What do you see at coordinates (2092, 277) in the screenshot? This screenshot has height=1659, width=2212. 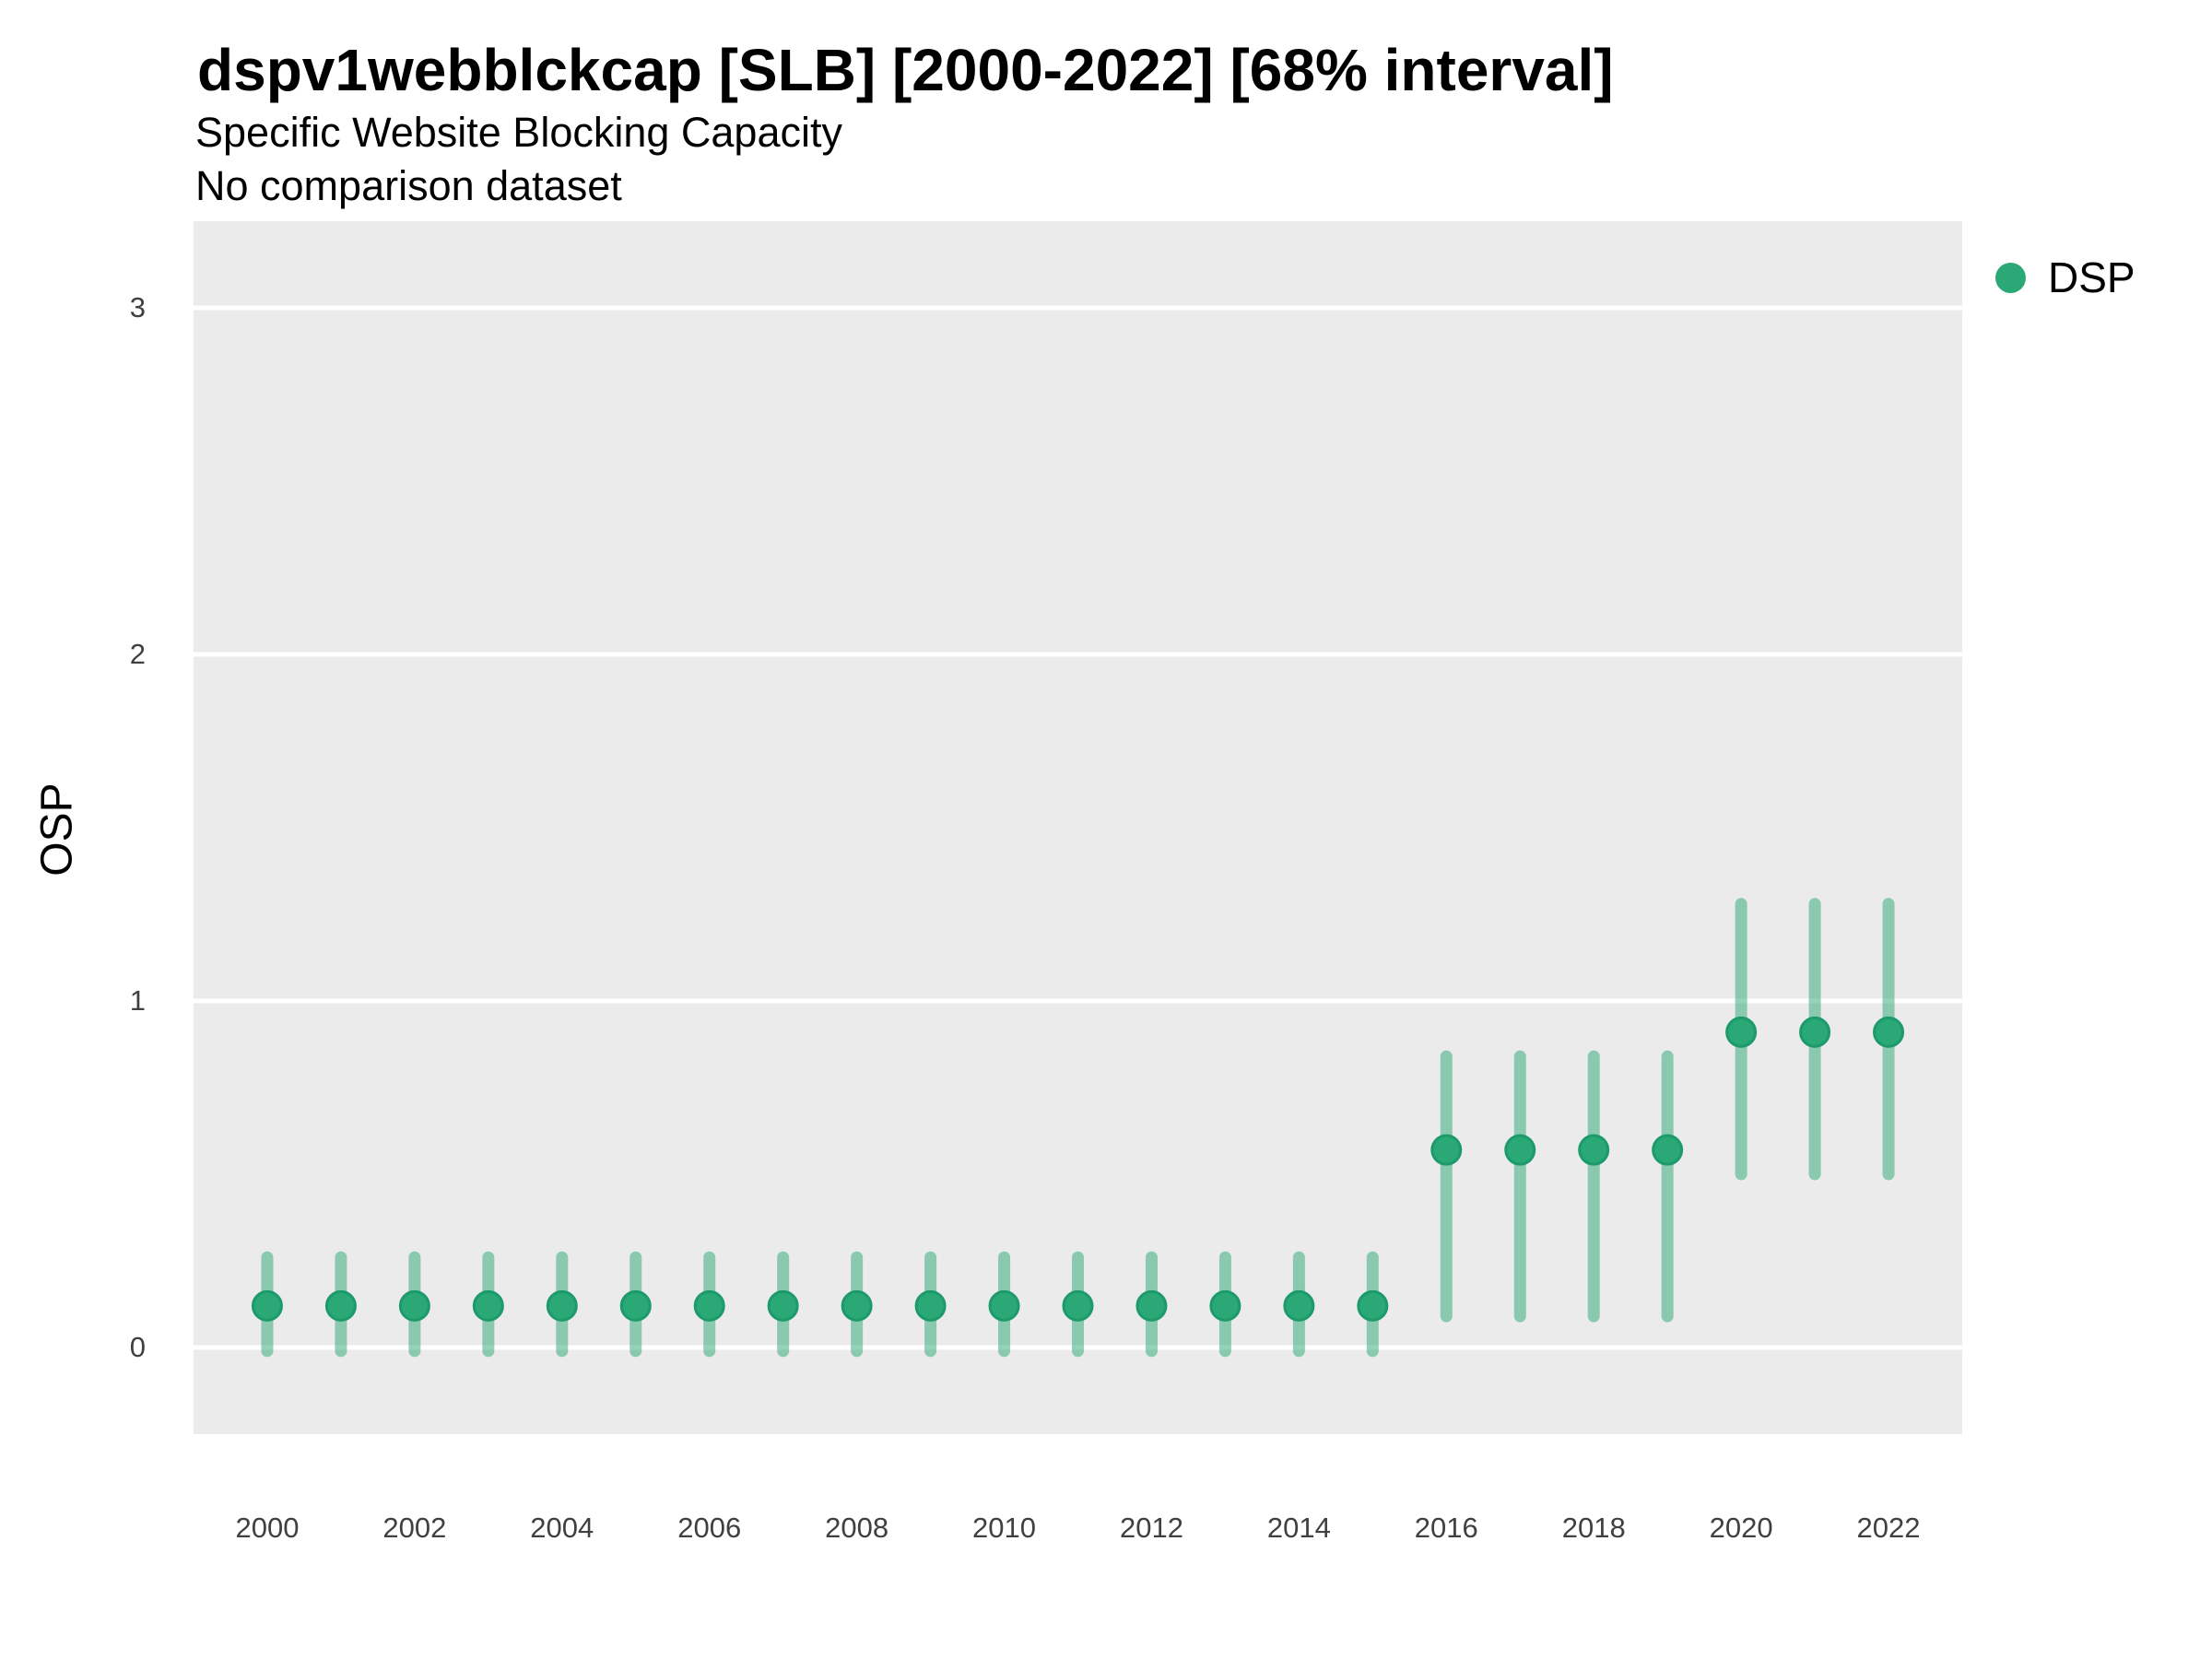 I see `legend-series-label: DSP` at bounding box center [2092, 277].